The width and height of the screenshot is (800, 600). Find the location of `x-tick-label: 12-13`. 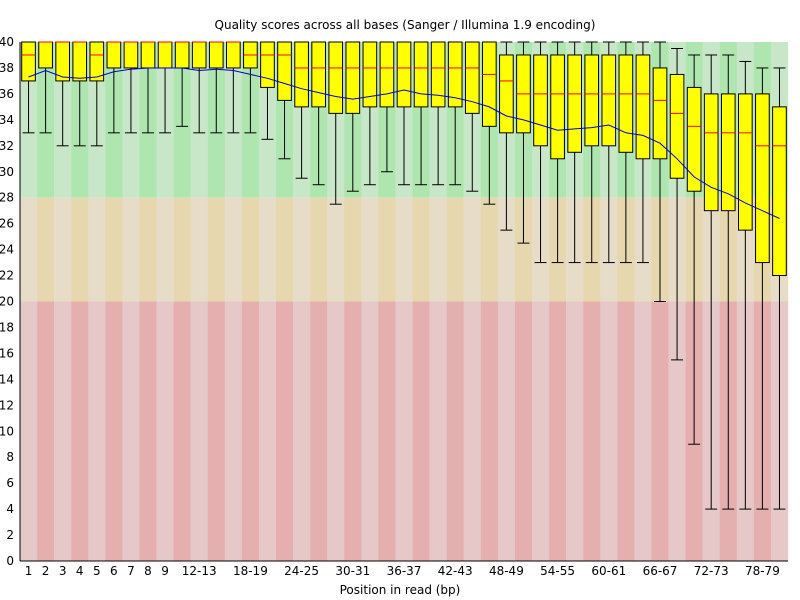

x-tick-label: 12-13 is located at coordinates (199, 571).